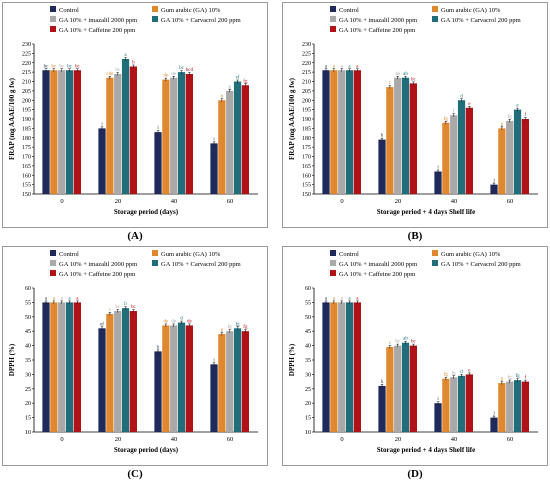 This screenshot has width=550, height=483. What do you see at coordinates (69, 254) in the screenshot?
I see `legend-label: Control` at bounding box center [69, 254].